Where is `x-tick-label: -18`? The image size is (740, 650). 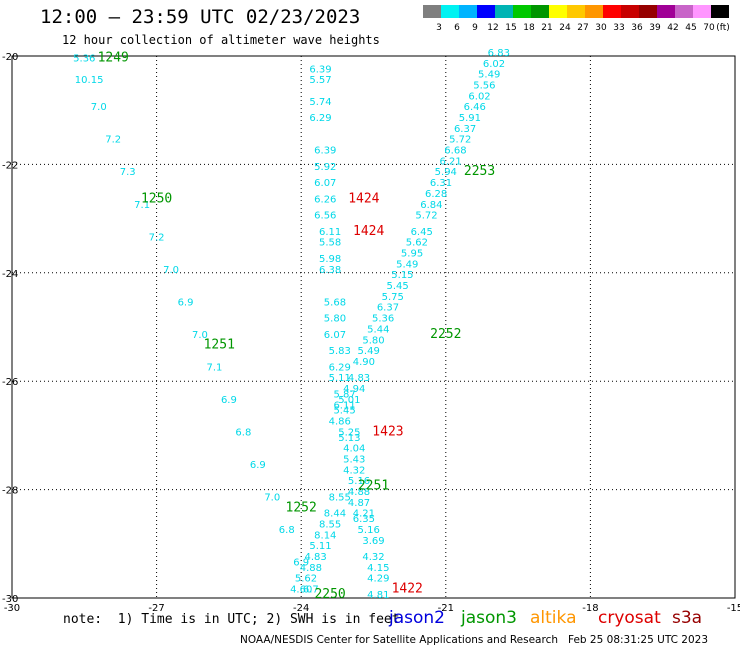 x-tick-label: -18 is located at coordinates (590, 608).